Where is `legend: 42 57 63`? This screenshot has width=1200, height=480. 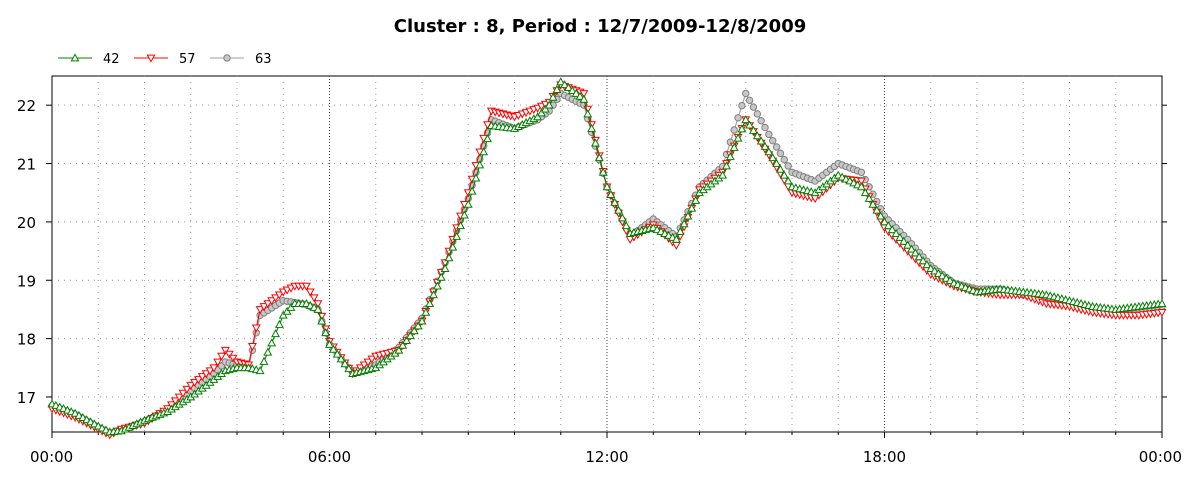 legend: 42 57 63 is located at coordinates (165, 59).